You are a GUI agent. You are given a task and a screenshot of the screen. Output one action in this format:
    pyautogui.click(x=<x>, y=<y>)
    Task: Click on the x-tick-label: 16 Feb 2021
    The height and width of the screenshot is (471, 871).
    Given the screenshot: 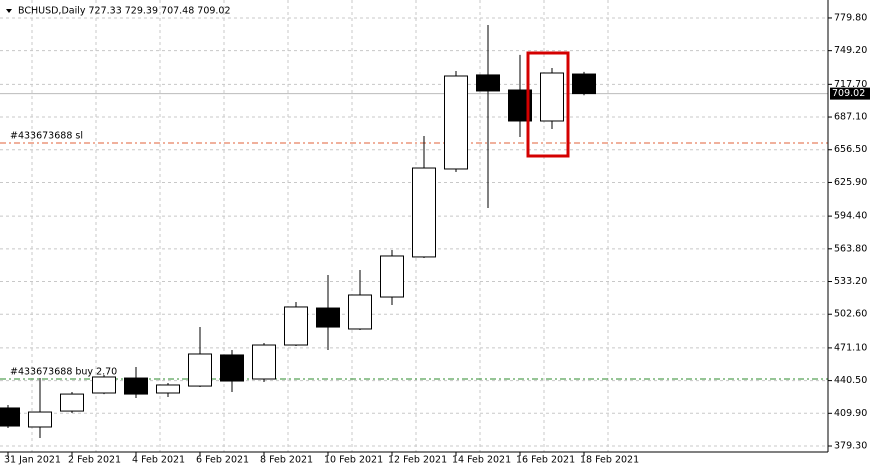 What is the action you would take?
    pyautogui.click(x=545, y=460)
    